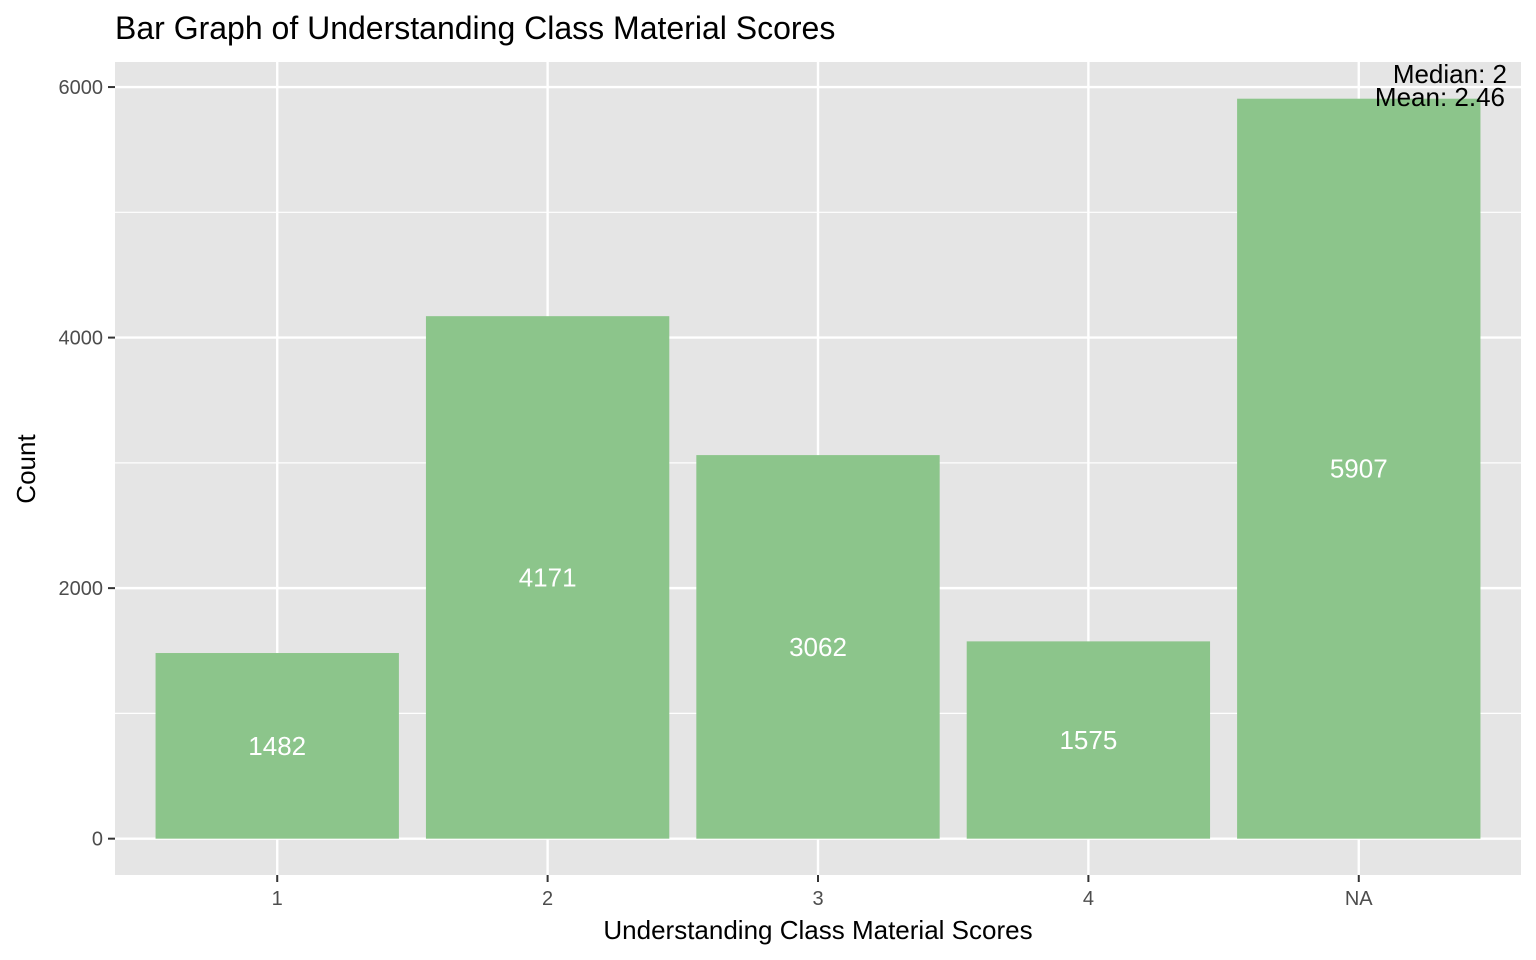  I want to click on y-tick-label: 4000, so click(81, 339).